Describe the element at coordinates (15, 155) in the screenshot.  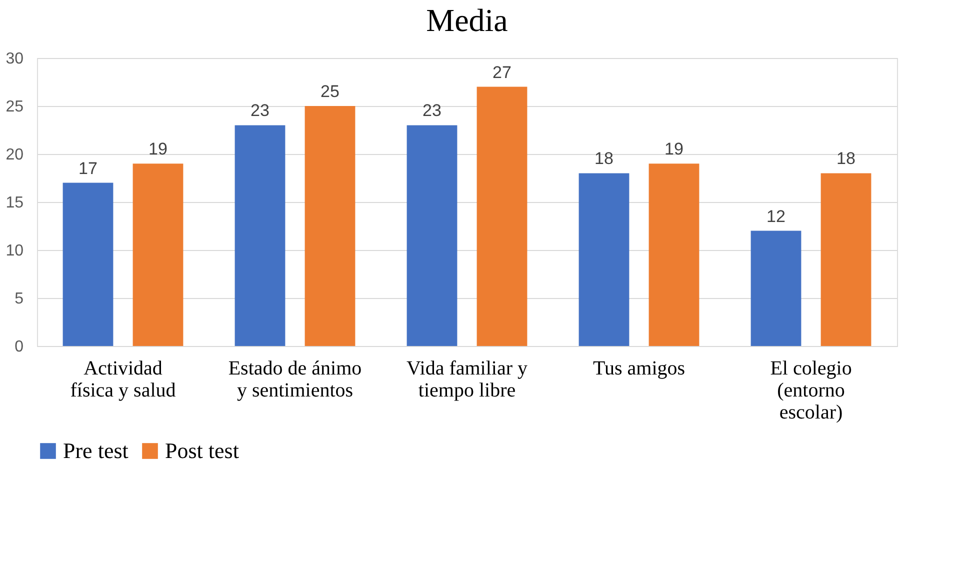
I see `y-tick-label: 20` at that location.